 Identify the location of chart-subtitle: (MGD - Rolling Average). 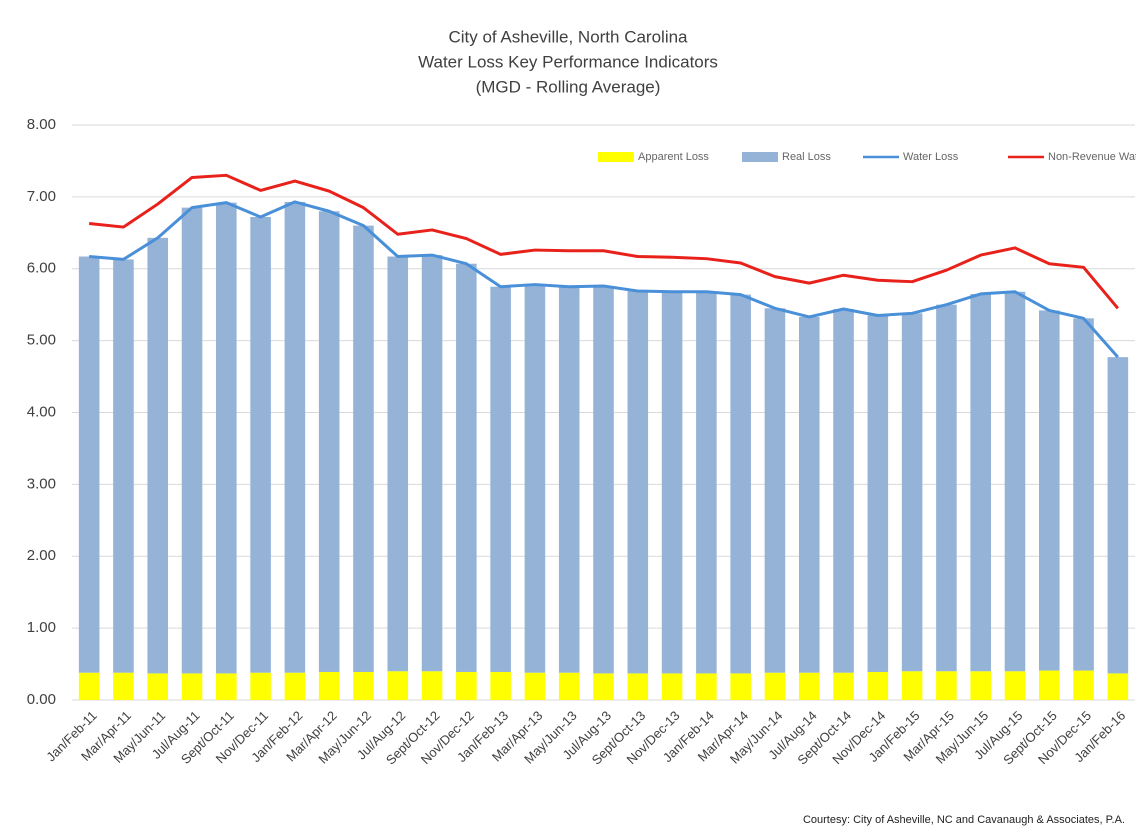
(568, 86).